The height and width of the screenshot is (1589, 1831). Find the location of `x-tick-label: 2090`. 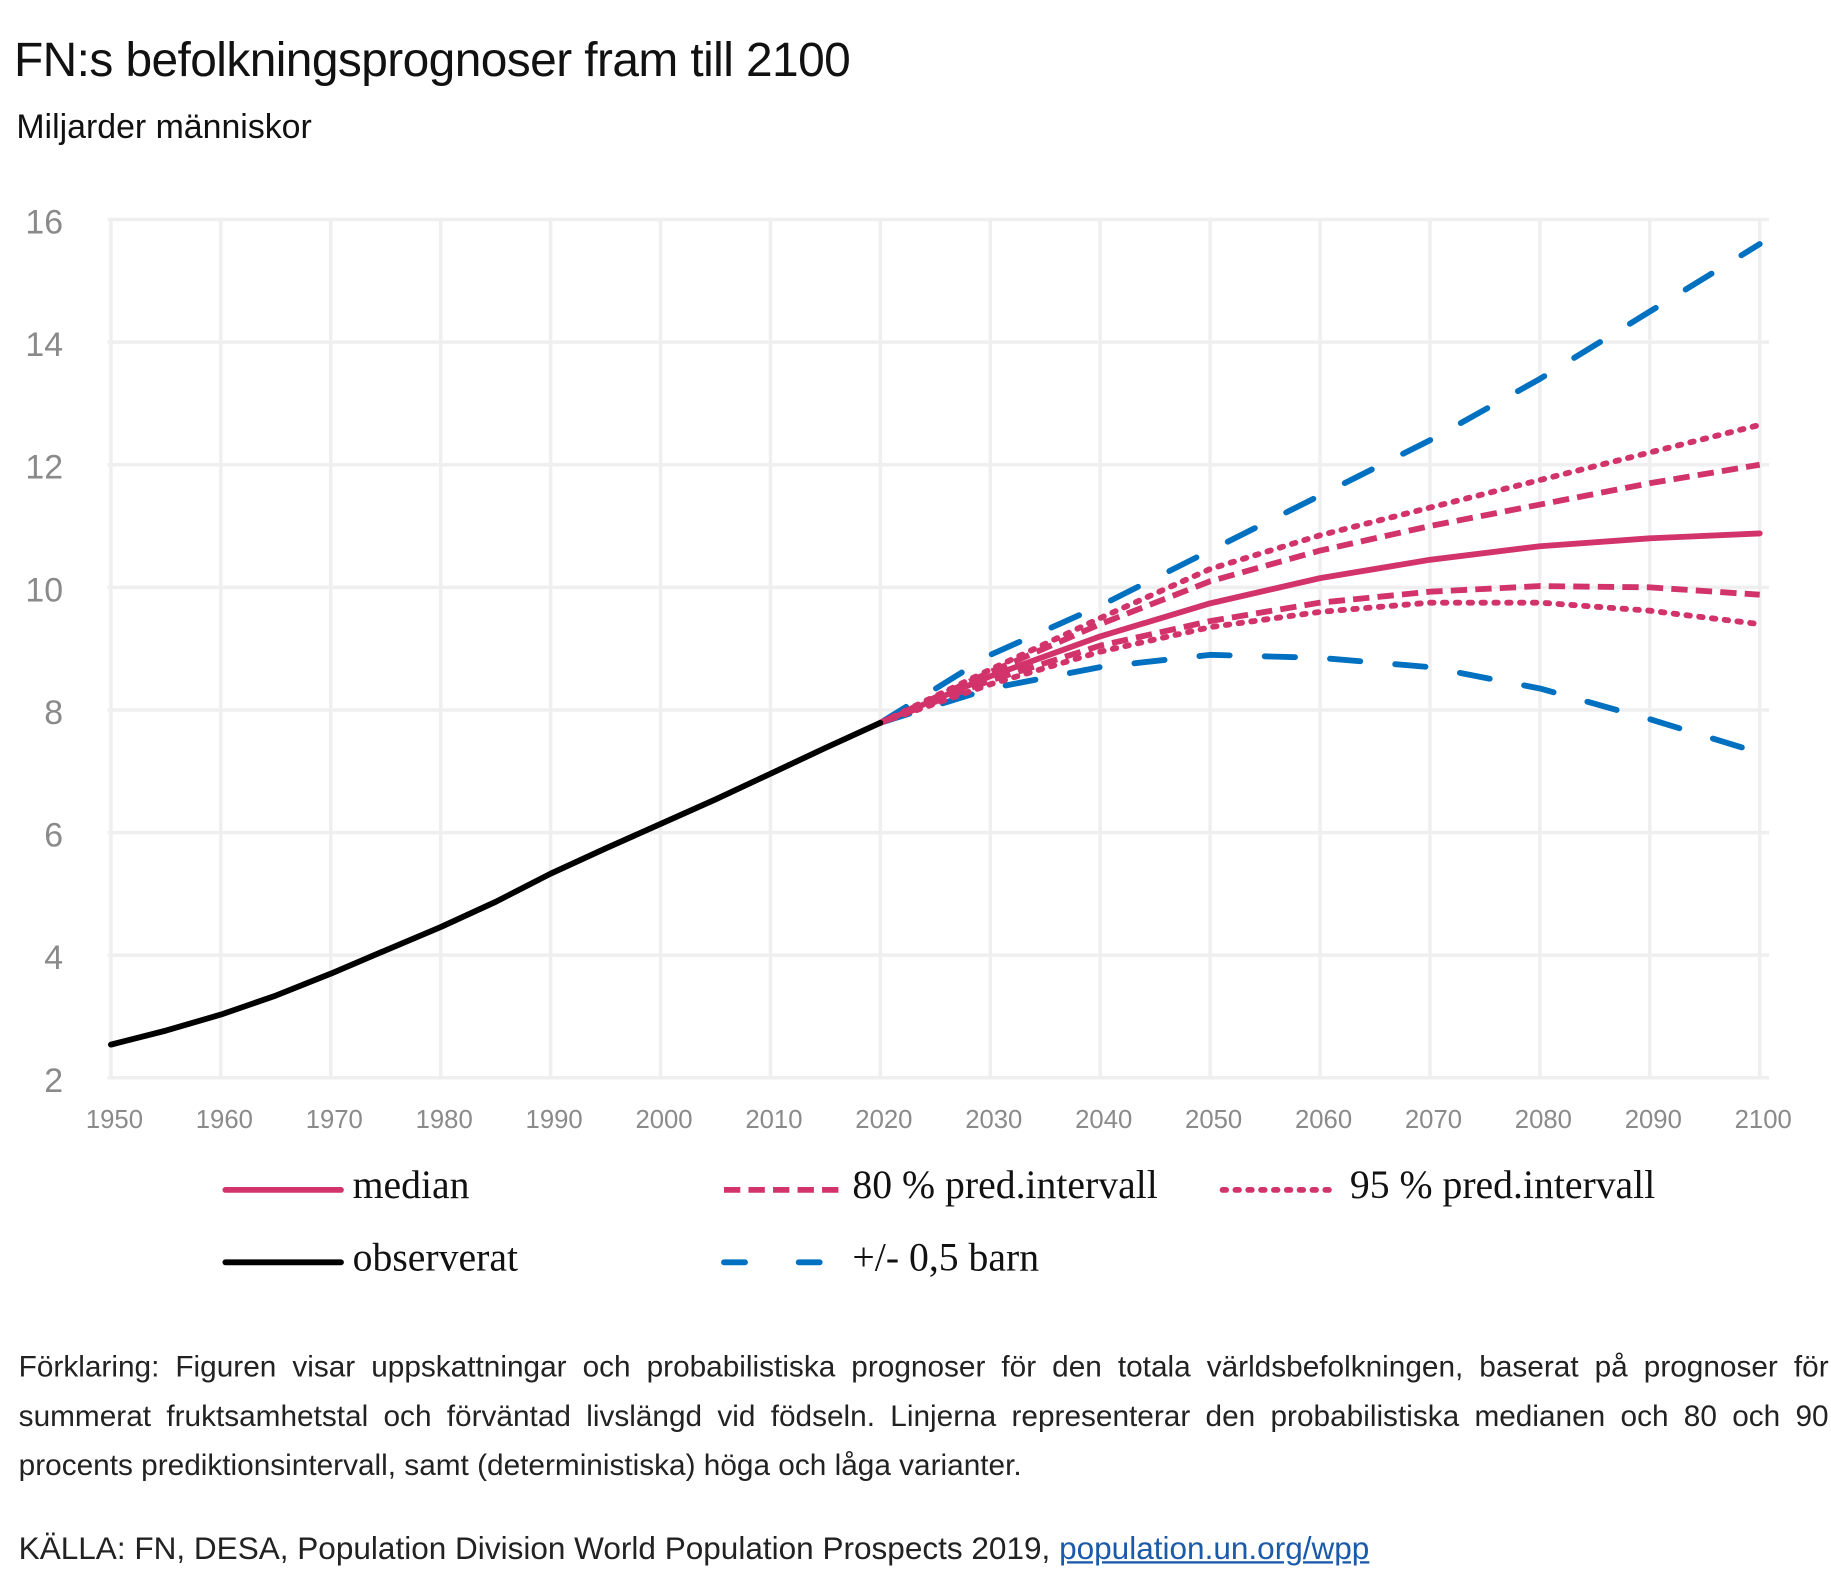

x-tick-label: 2090 is located at coordinates (1653, 1120).